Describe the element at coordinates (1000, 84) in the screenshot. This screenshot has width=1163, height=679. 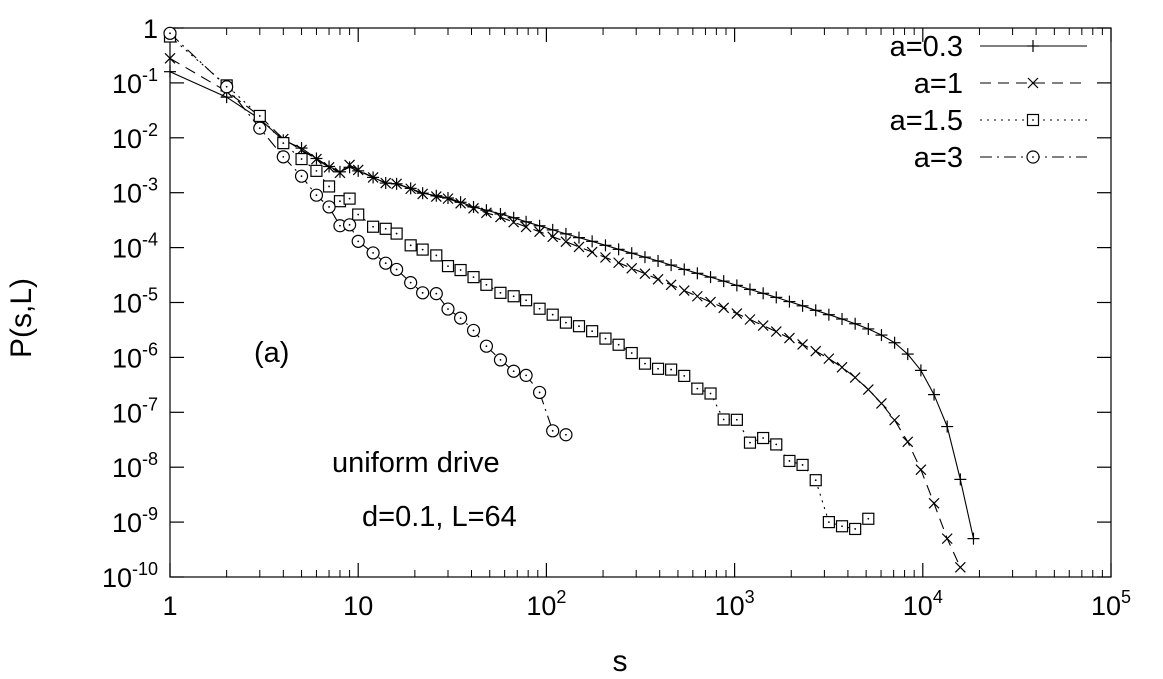
I see `legend-entry: a=1` at that location.